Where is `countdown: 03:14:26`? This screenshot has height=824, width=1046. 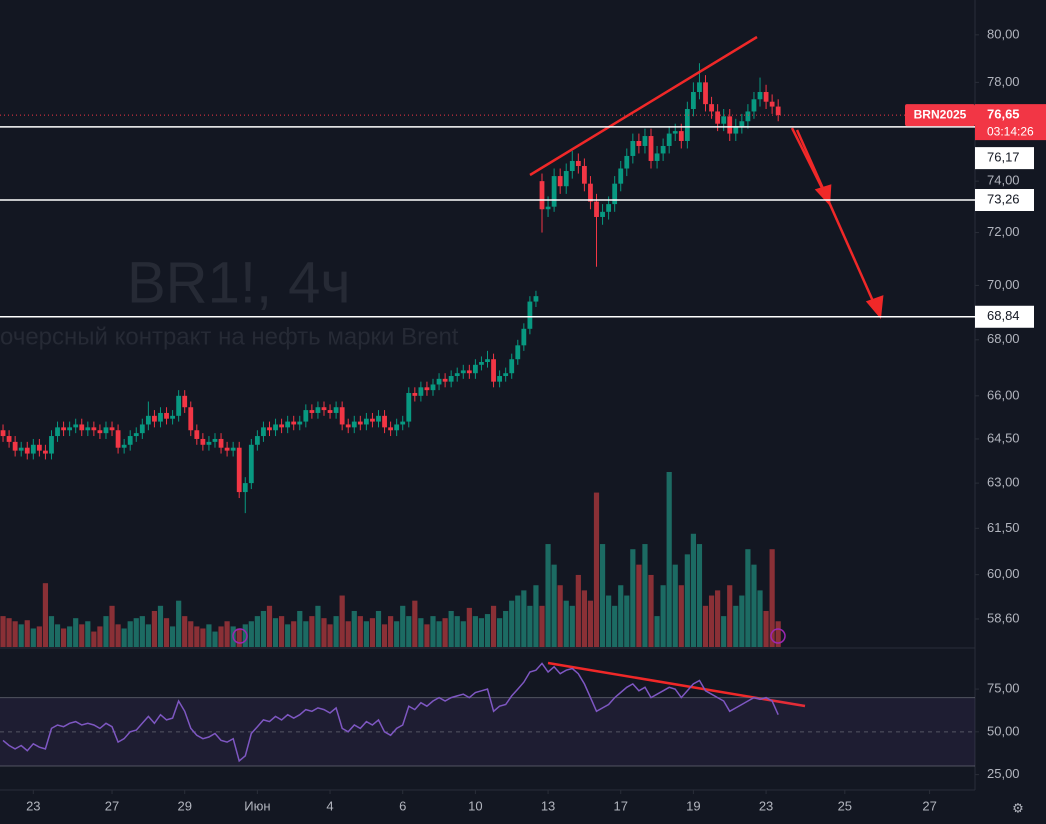 countdown: 03:14:26 is located at coordinates (1010, 131).